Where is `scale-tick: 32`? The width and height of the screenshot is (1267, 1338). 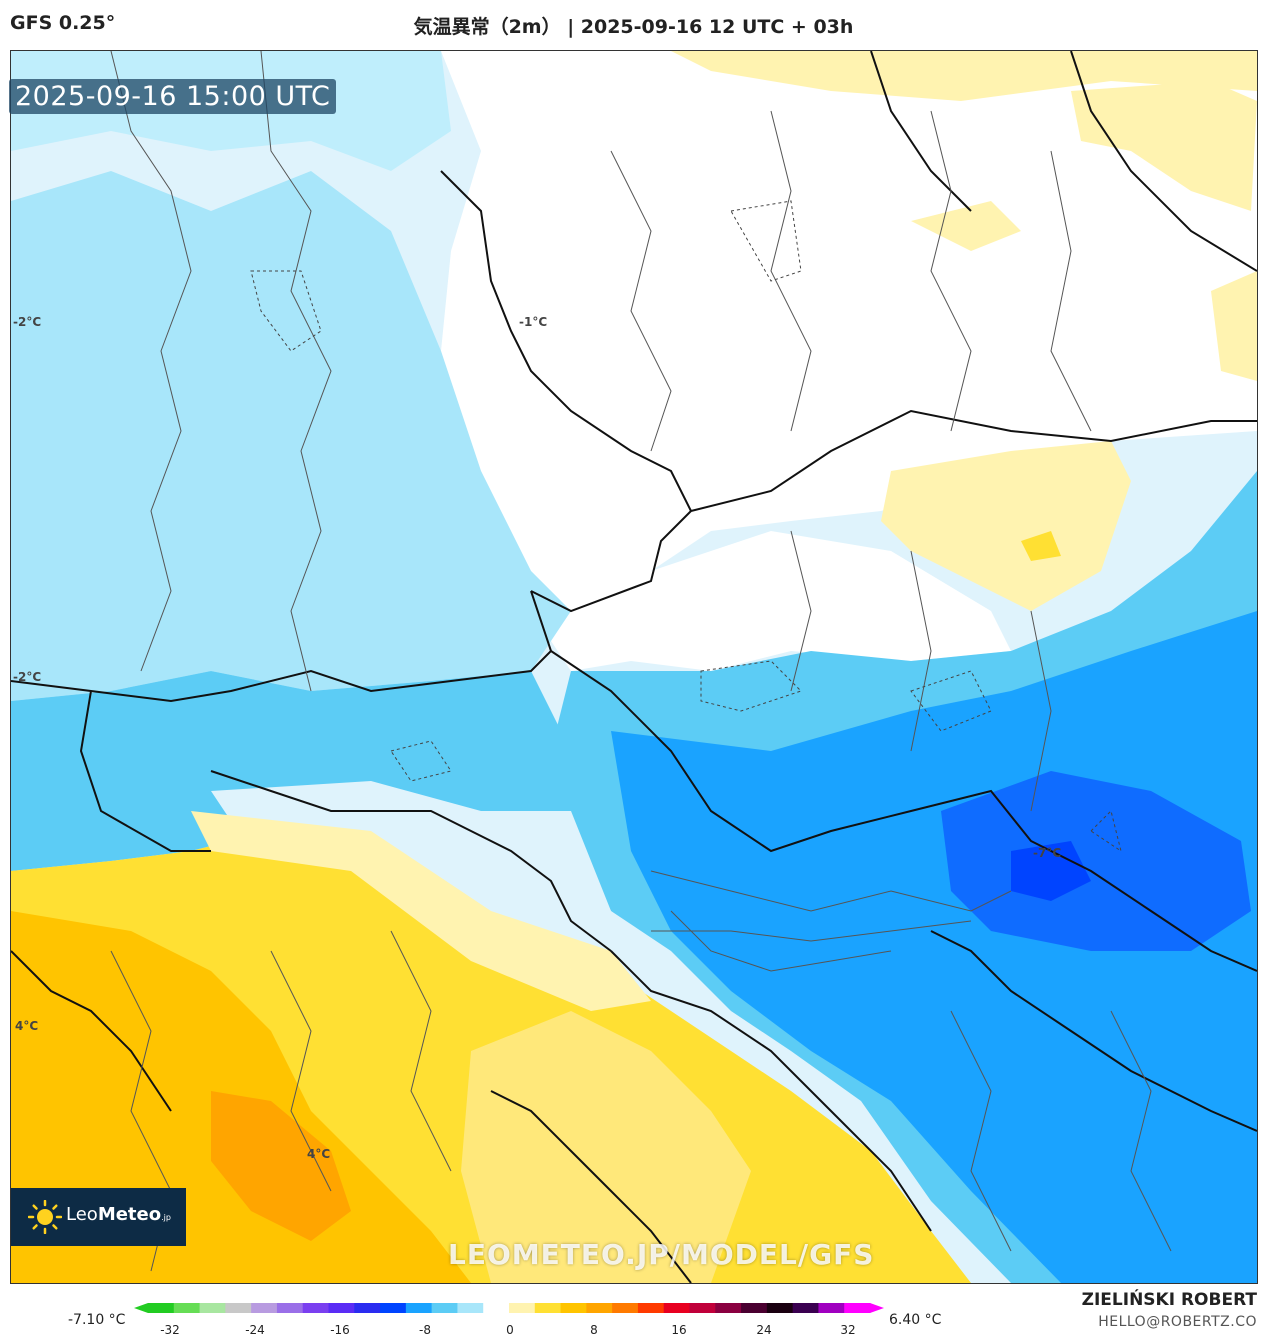
scale-tick: 32 is located at coordinates (848, 1330).